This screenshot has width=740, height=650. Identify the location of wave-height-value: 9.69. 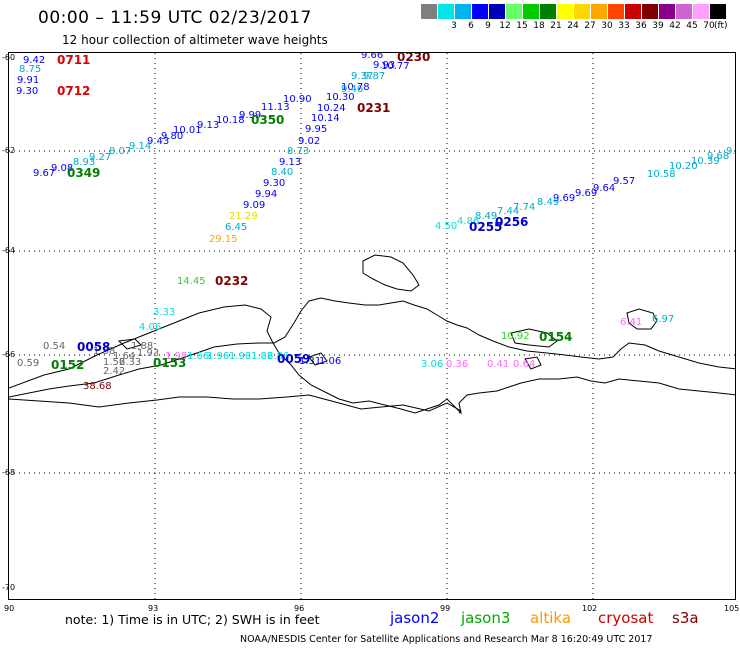
(586, 194).